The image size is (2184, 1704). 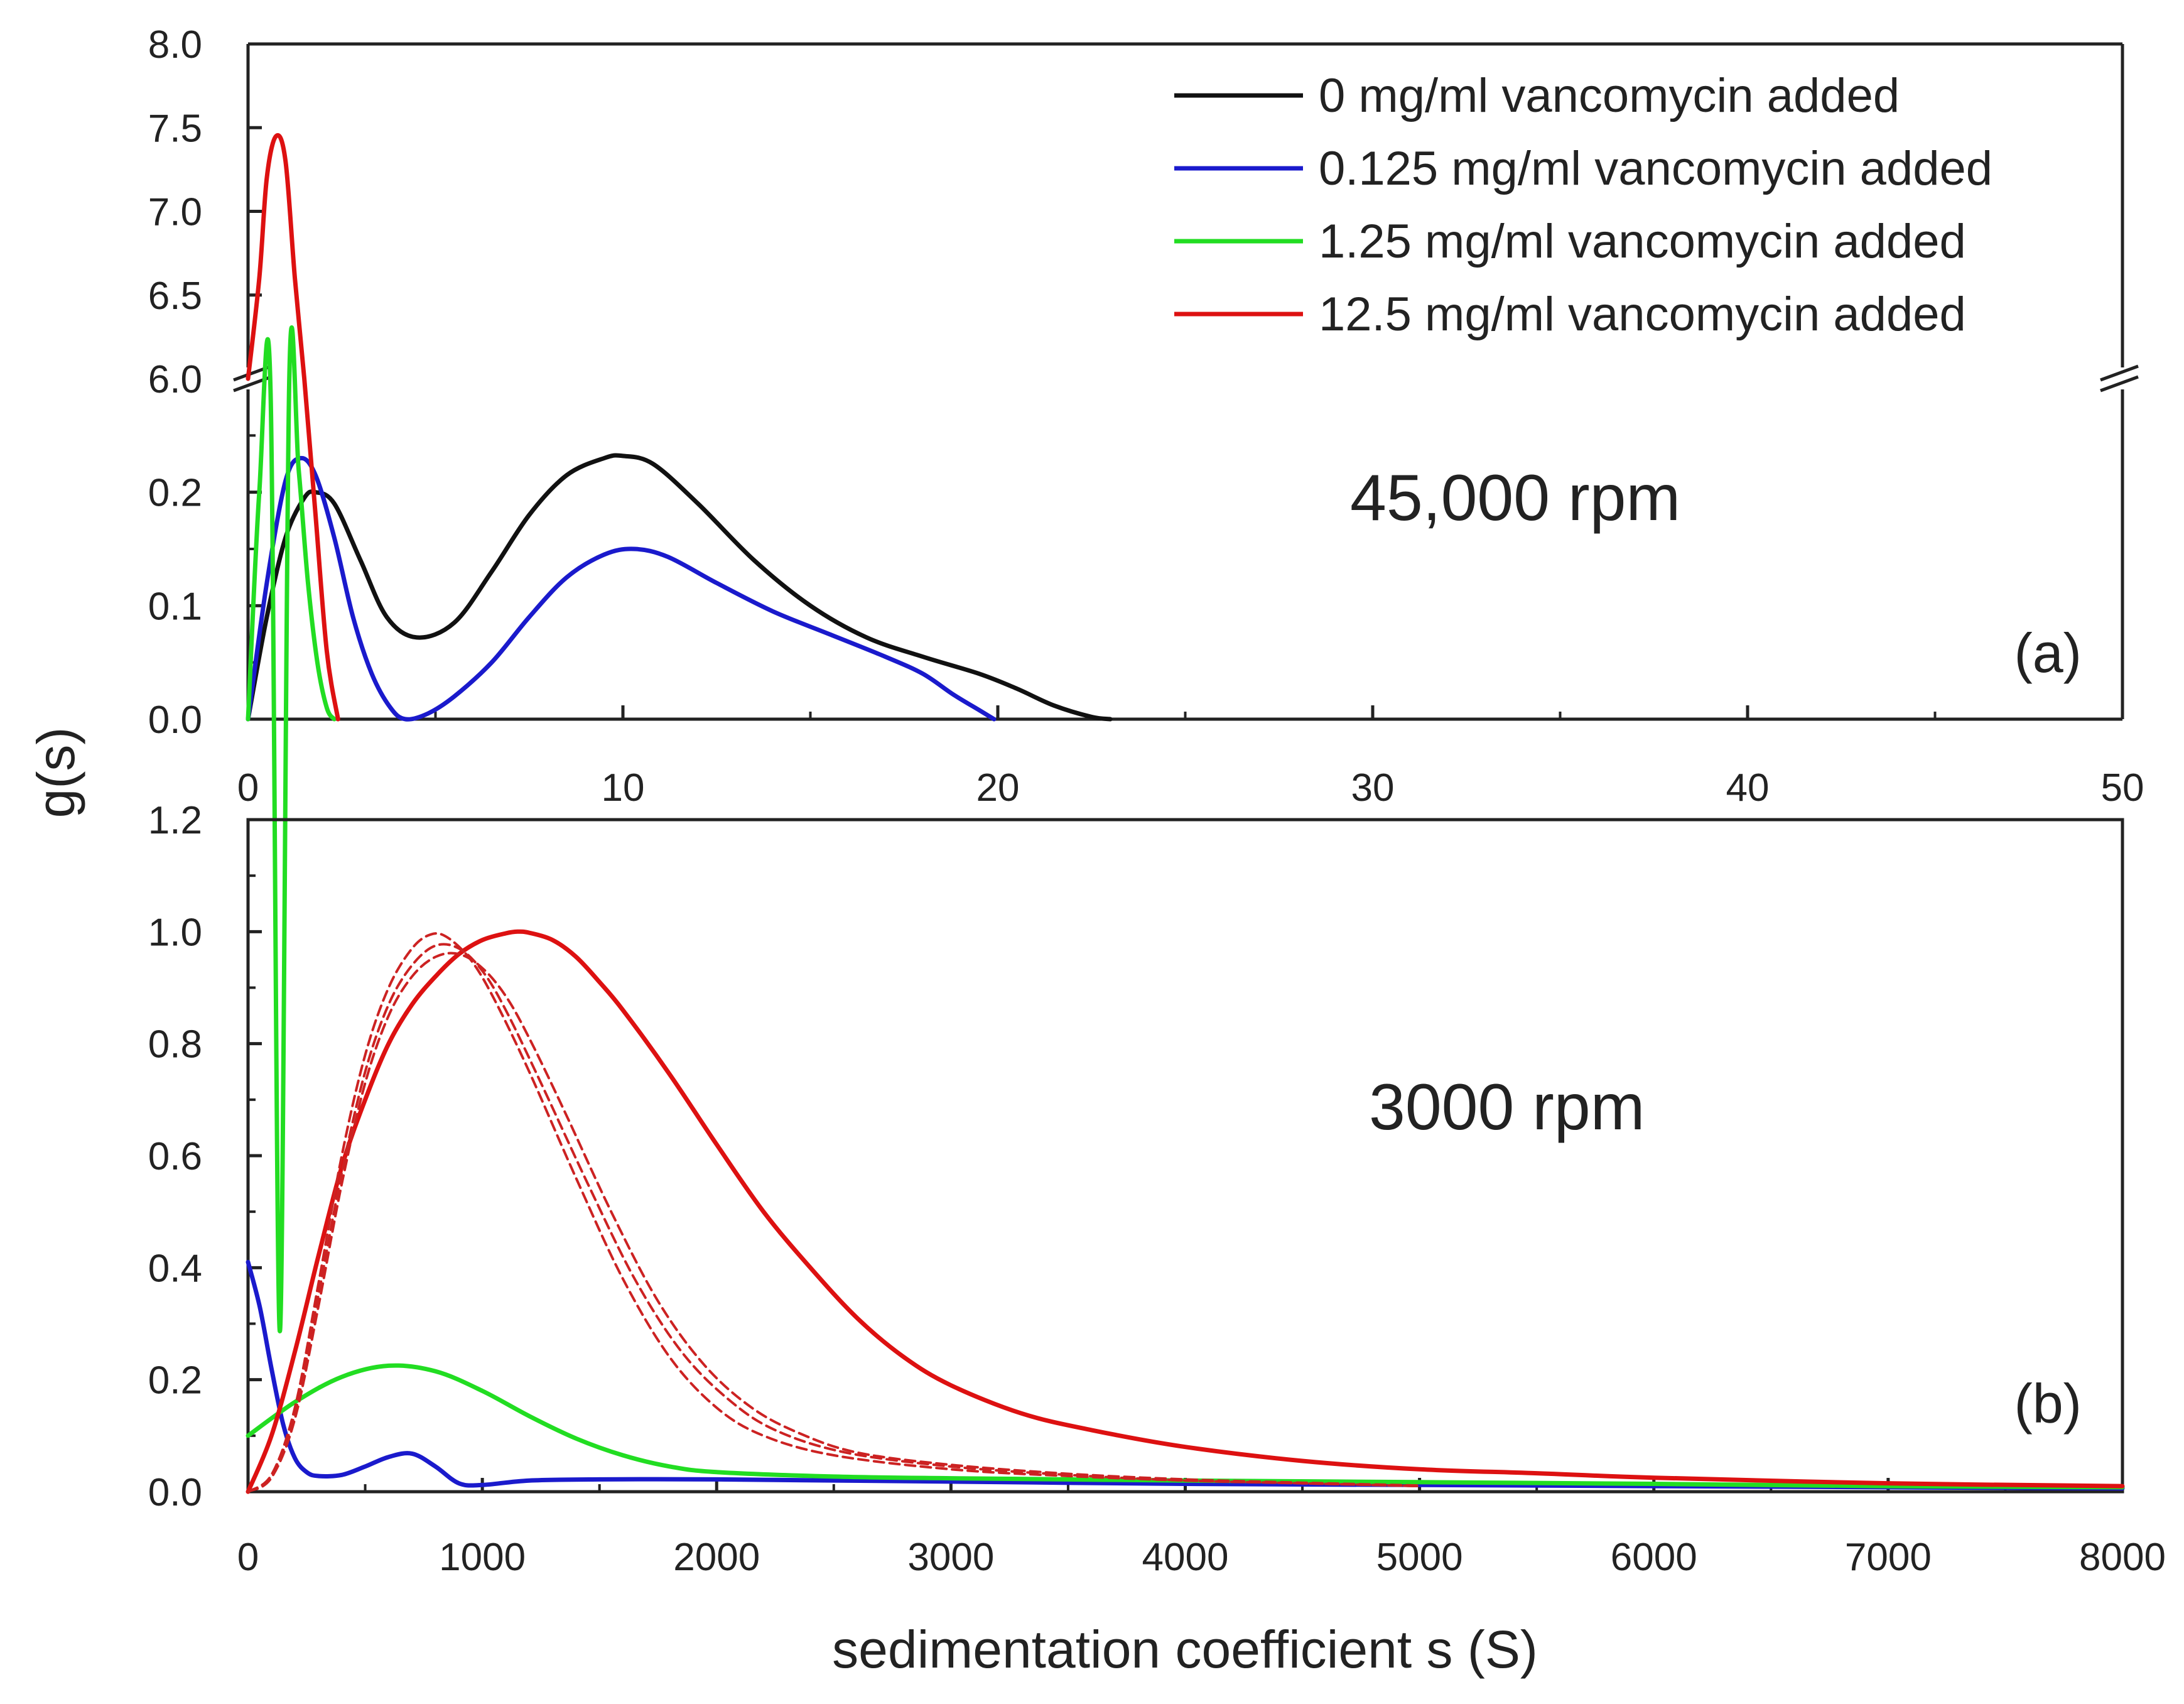 What do you see at coordinates (175, 45) in the screenshot?
I see `panel-a-y-tick-label: 8.0` at bounding box center [175, 45].